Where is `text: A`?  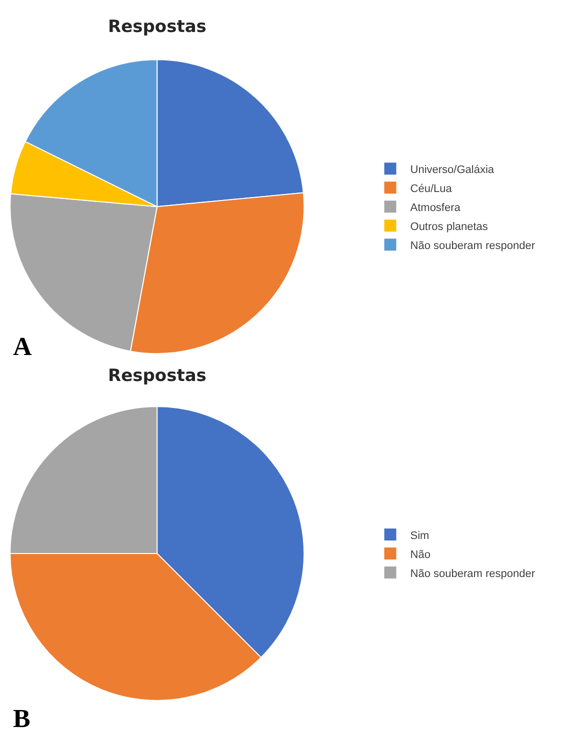 text: A is located at coordinates (22, 346).